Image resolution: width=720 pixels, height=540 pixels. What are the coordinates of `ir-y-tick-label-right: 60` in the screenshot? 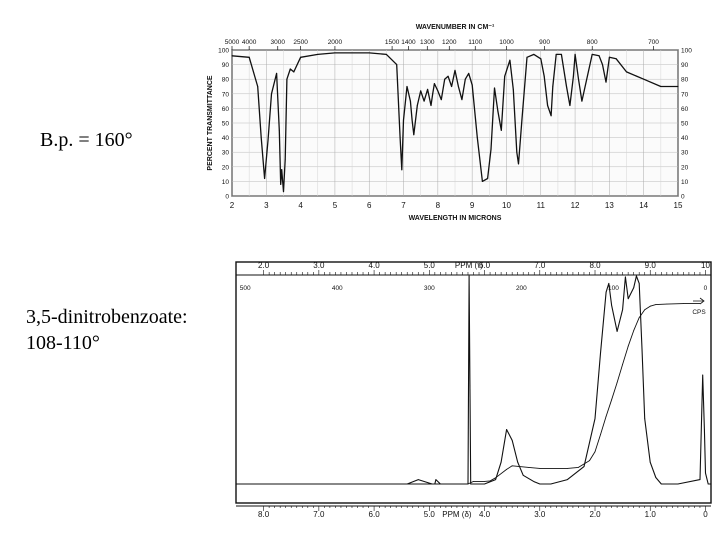 It's located at (685, 109).